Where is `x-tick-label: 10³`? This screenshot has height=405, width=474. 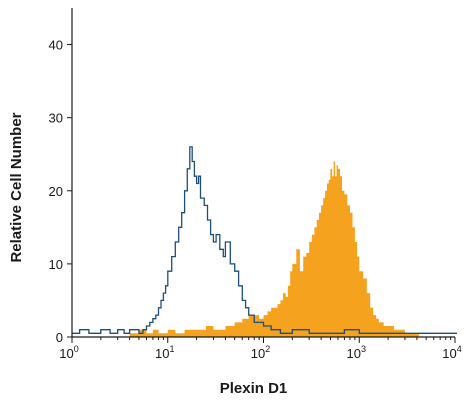
x-tick-label: 10³ is located at coordinates (356, 352).